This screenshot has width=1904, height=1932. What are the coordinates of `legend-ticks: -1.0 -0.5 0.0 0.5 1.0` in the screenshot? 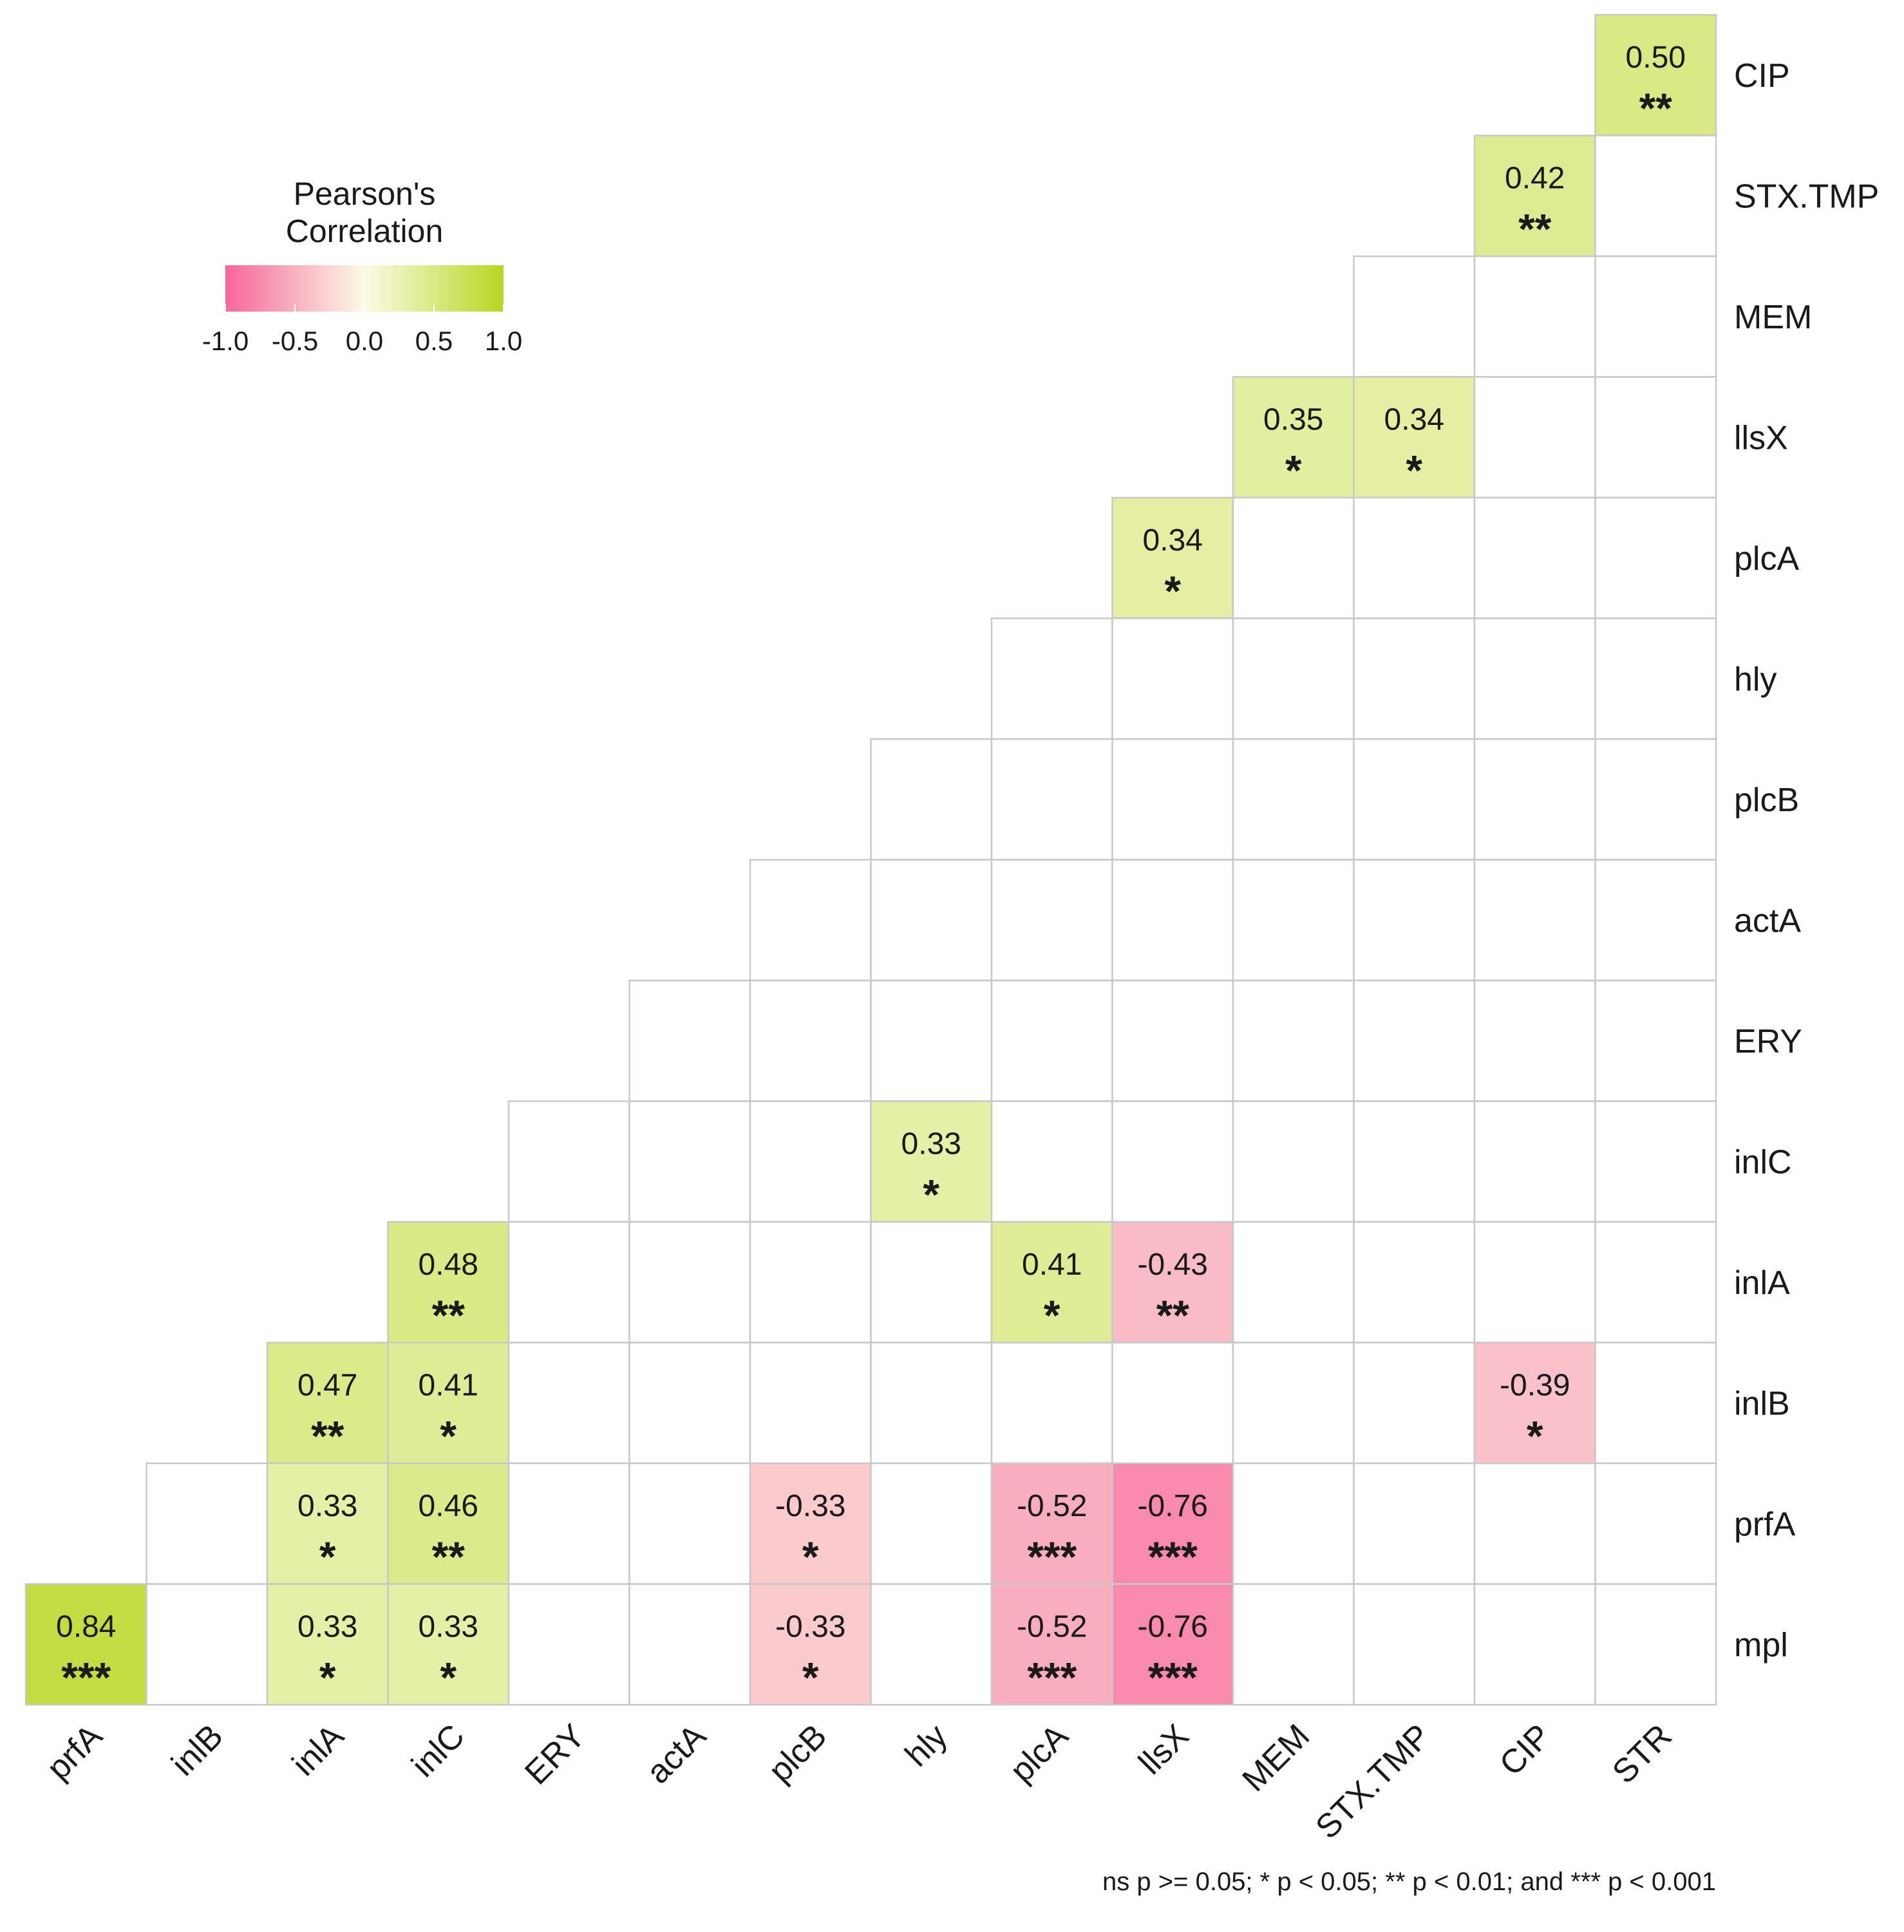 It's located at (362, 330).